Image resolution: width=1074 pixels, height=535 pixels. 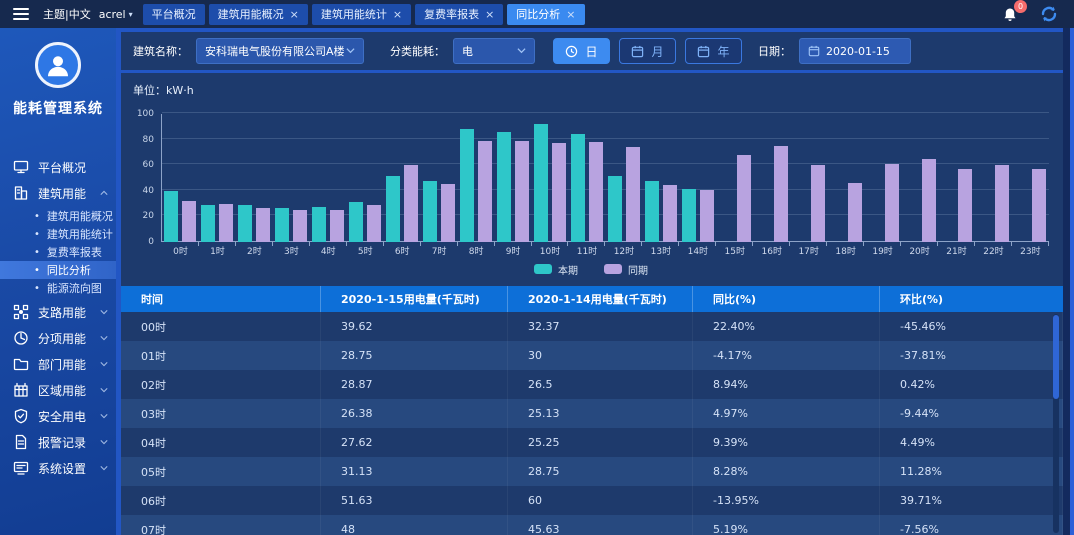 I want to click on table-row: 04时 27.62 25.25 9.39% 4.49%, so click(x=592, y=442).